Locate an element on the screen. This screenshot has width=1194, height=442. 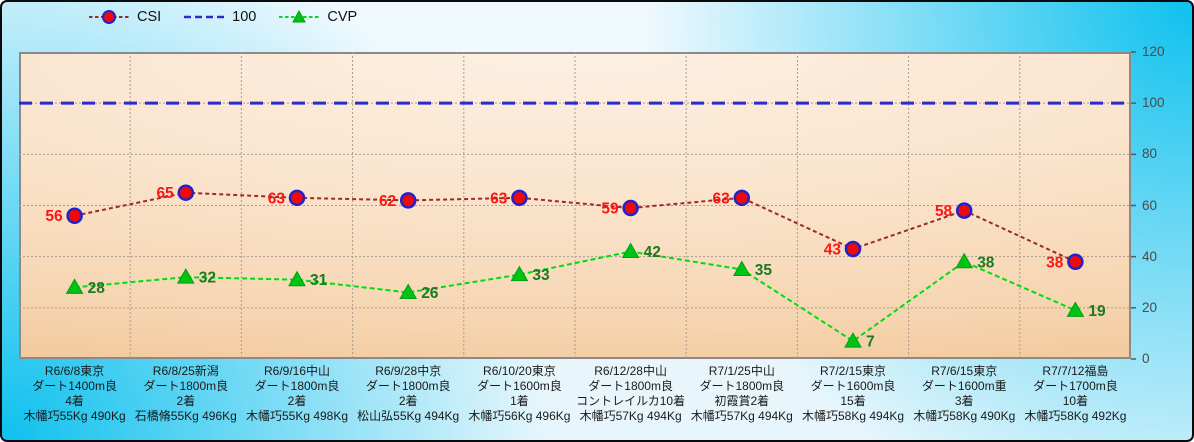
chart-legend: CSI 100 CVP is located at coordinates (222, 17).